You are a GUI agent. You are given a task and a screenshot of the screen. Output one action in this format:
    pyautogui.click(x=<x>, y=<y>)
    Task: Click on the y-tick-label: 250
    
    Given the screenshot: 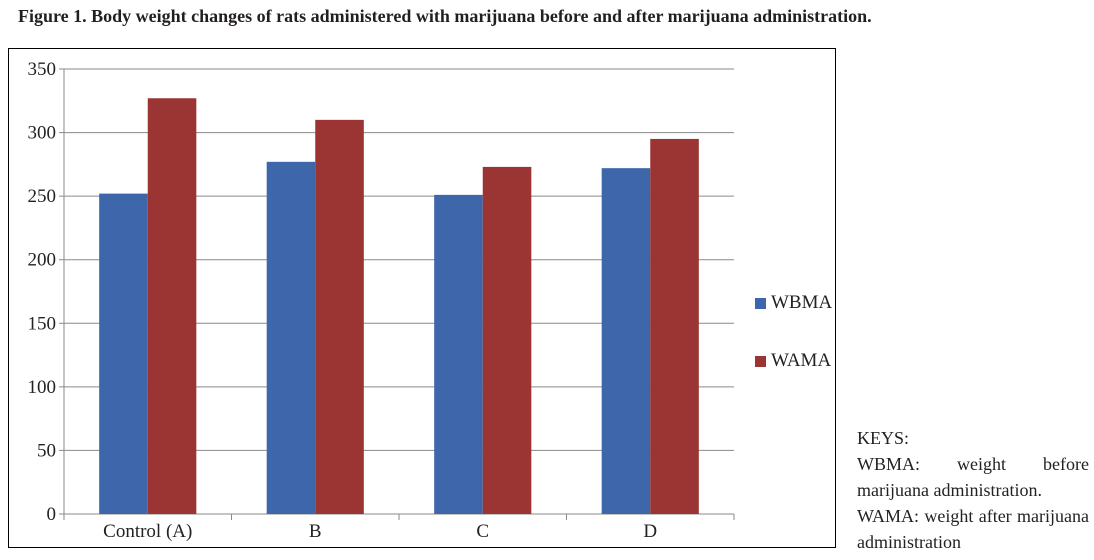 What is the action you would take?
    pyautogui.click(x=42, y=196)
    